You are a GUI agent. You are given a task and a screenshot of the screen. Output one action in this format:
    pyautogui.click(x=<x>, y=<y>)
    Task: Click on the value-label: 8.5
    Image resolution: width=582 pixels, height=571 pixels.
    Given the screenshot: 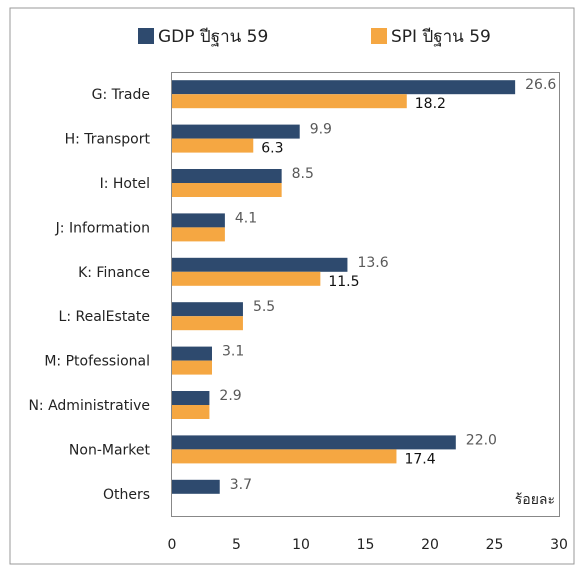 What is the action you would take?
    pyautogui.click(x=303, y=174)
    